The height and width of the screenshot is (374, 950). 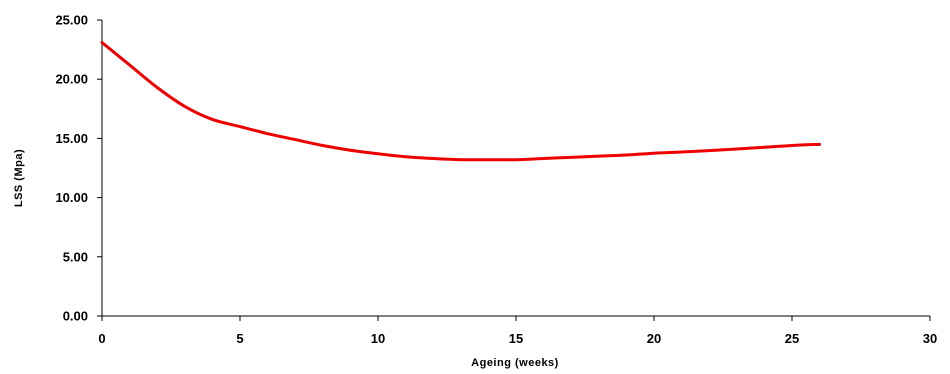 What do you see at coordinates (930, 338) in the screenshot?
I see `x-tick-label: 30` at bounding box center [930, 338].